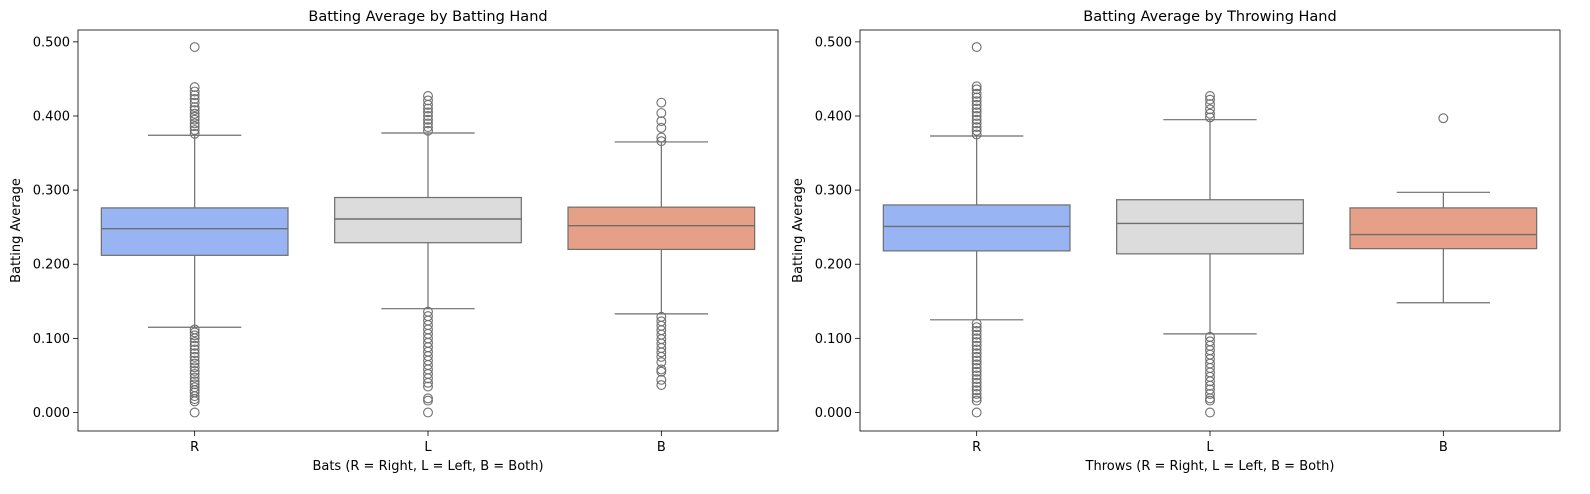 The height and width of the screenshot is (494, 1590). Describe the element at coordinates (661, 447) in the screenshot. I see `x-tick-label: B` at that location.